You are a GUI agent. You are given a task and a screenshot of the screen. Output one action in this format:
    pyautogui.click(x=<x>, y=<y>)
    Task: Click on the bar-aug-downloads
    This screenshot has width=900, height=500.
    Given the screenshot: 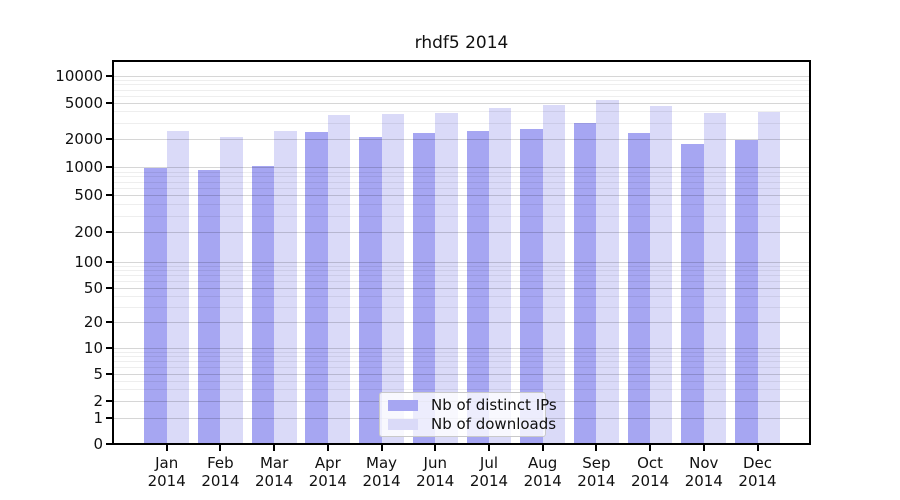 What is the action you would take?
    pyautogui.click(x=554, y=274)
    